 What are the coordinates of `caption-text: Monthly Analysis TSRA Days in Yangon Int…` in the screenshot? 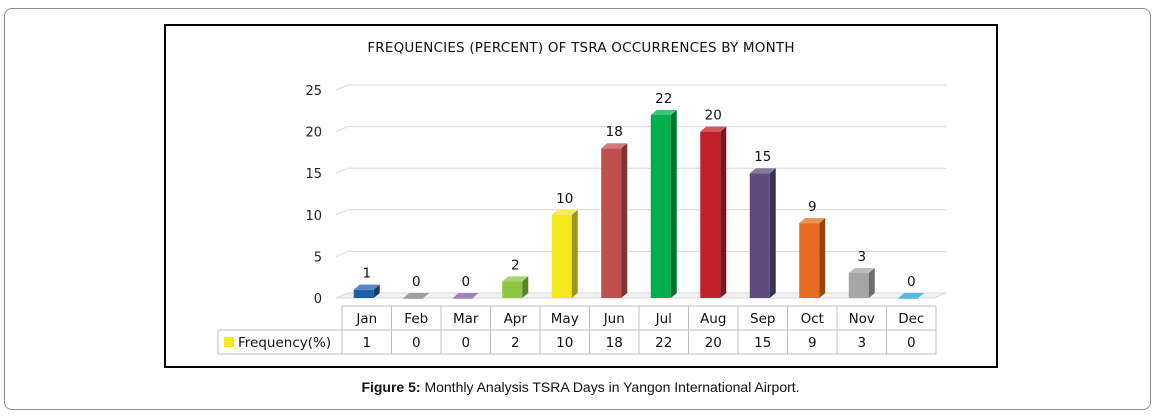 It's located at (610, 387).